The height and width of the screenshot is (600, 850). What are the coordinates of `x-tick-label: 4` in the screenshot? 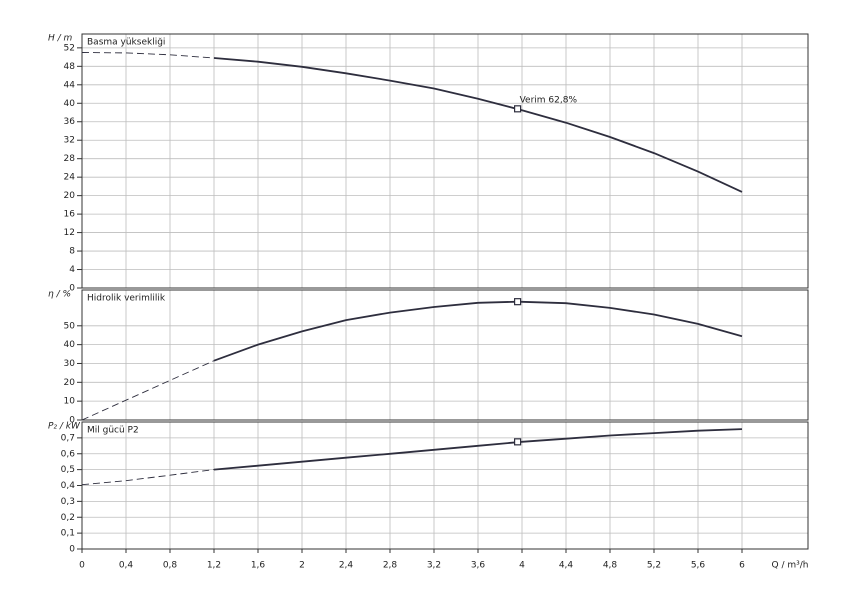 It's located at (522, 566).